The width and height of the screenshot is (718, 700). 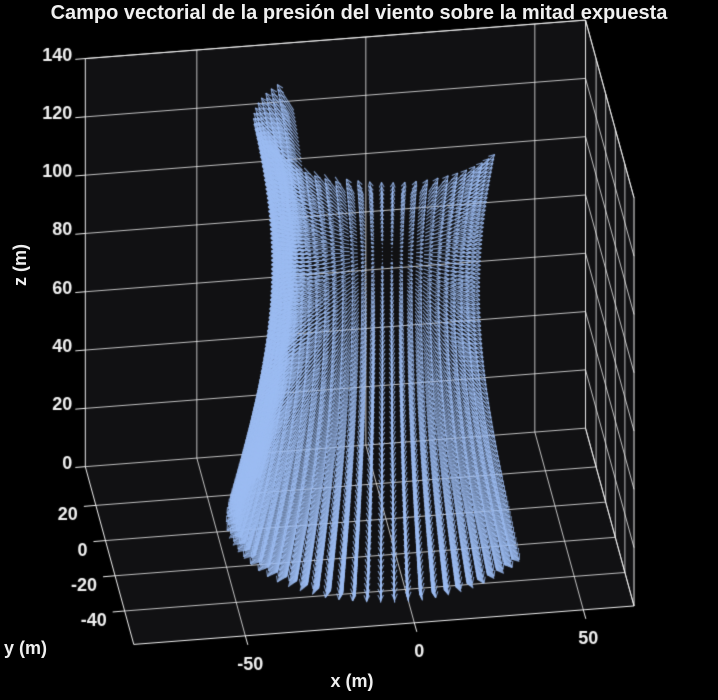 I want to click on x-axis-label: x (m), so click(x=352, y=681).